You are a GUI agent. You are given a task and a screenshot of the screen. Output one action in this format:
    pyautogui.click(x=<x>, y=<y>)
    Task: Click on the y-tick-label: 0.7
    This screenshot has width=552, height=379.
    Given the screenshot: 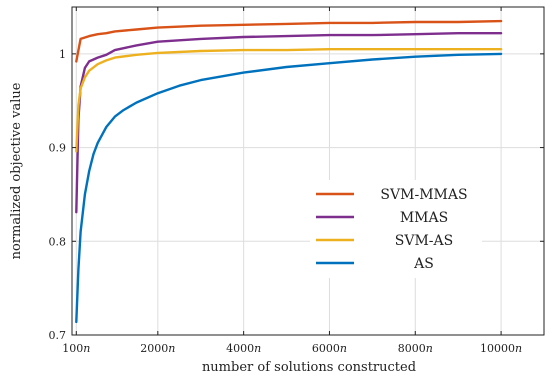 What is the action you would take?
    pyautogui.click(x=58, y=335)
    